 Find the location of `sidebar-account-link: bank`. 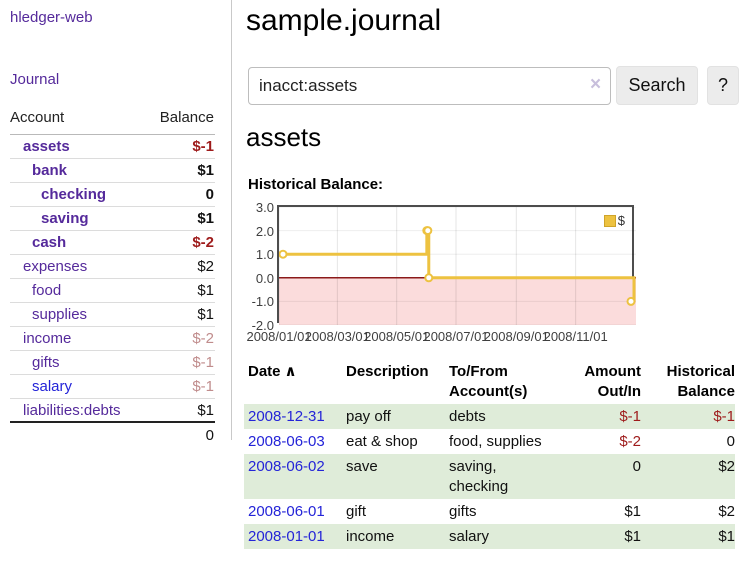

sidebar-account-link: bank is located at coordinates (50, 170).